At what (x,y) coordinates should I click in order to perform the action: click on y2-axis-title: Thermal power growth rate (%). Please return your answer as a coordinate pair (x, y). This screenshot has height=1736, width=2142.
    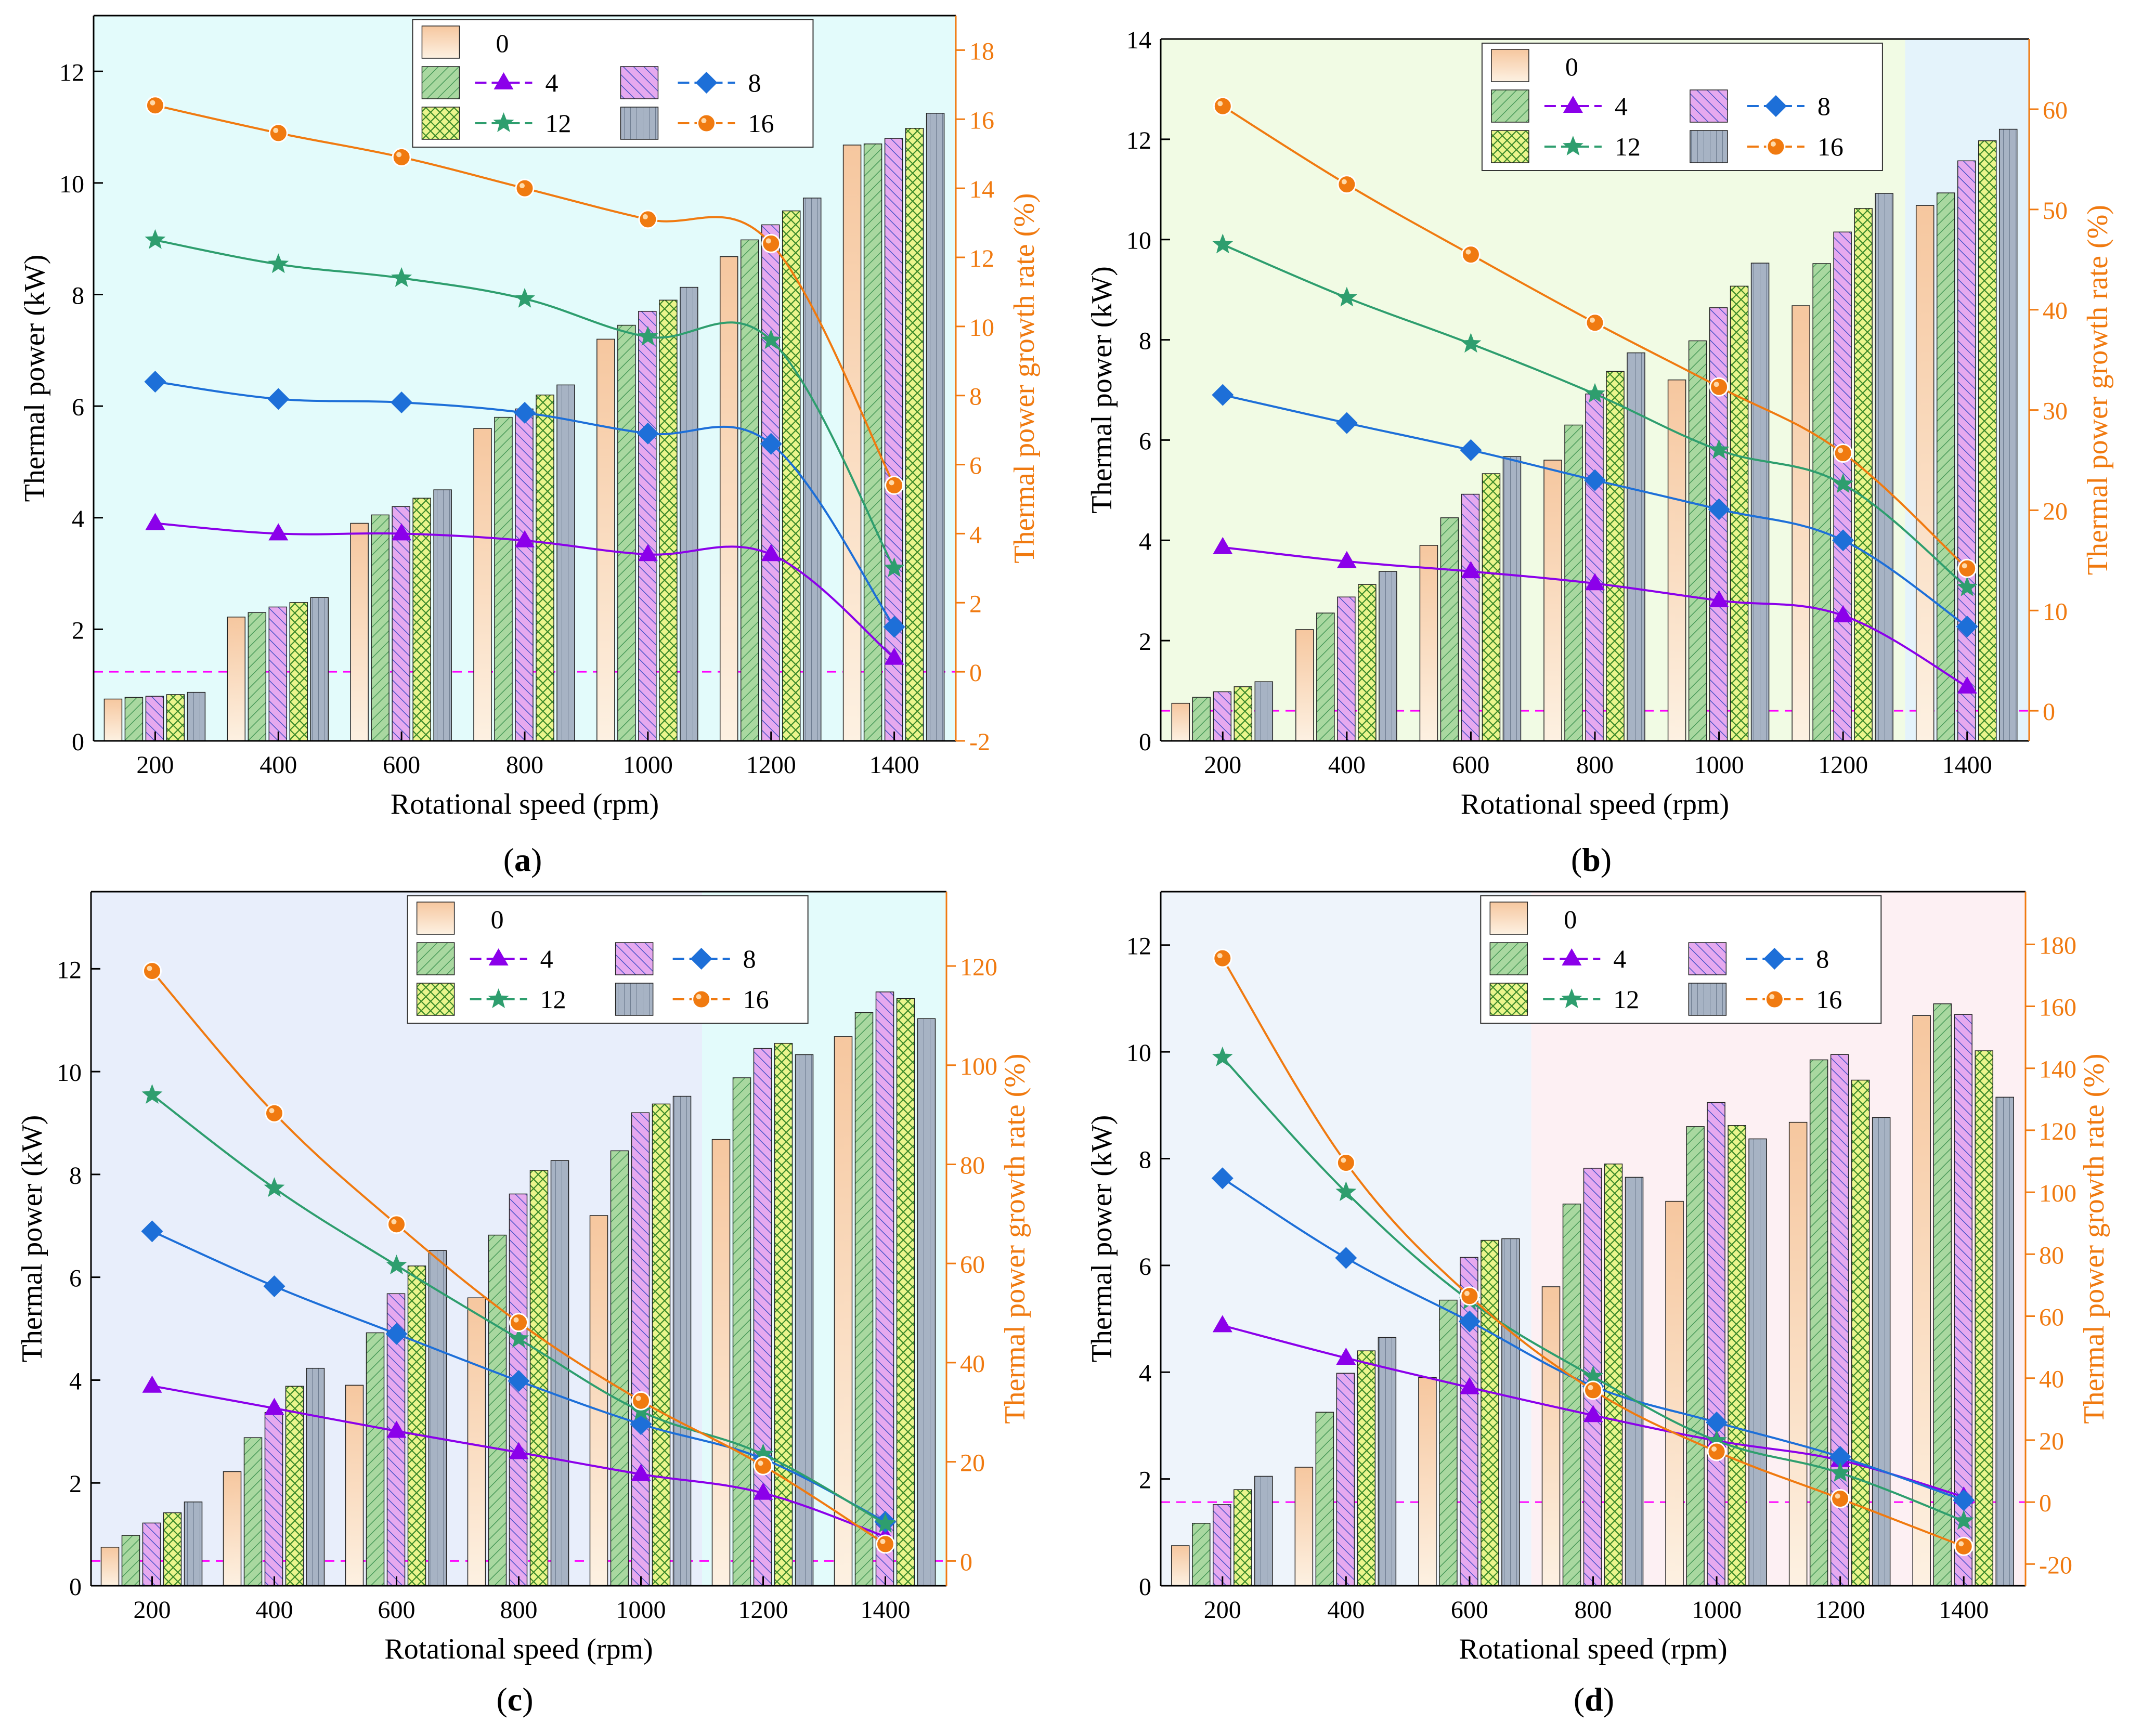
    Looking at the image, I should click on (1024, 378).